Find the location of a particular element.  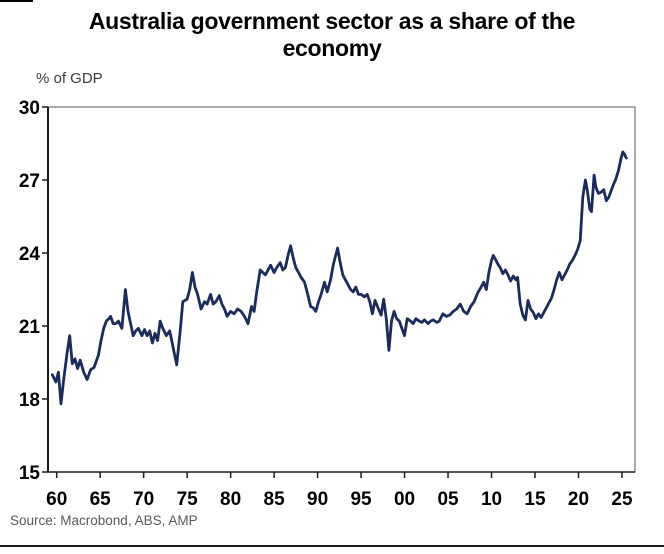

x-tick-label: 85 is located at coordinates (275, 499).